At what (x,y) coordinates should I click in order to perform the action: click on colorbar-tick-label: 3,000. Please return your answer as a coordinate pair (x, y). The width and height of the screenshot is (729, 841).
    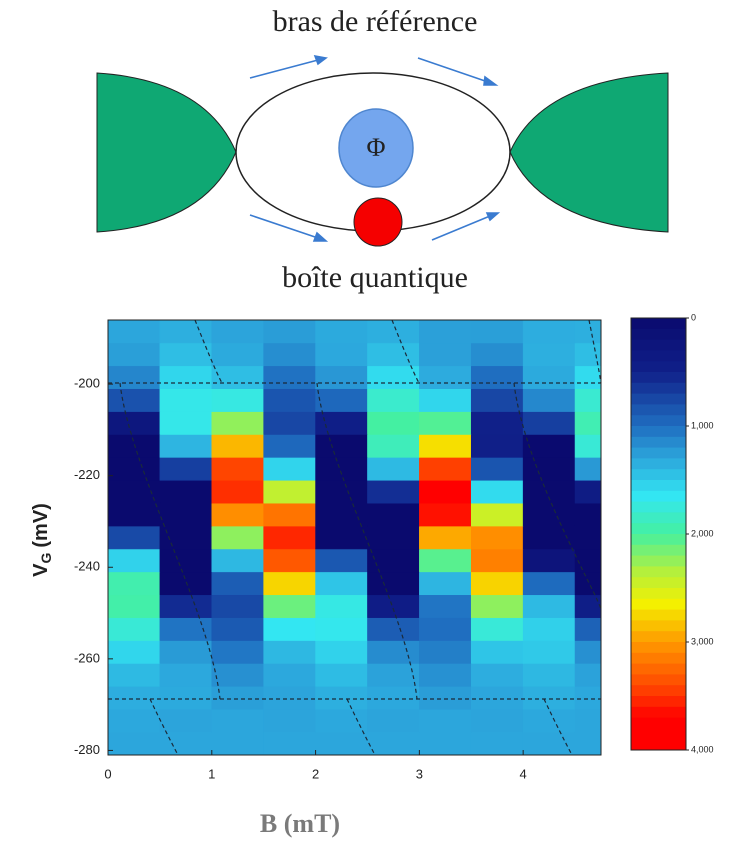
    Looking at the image, I should click on (702, 641).